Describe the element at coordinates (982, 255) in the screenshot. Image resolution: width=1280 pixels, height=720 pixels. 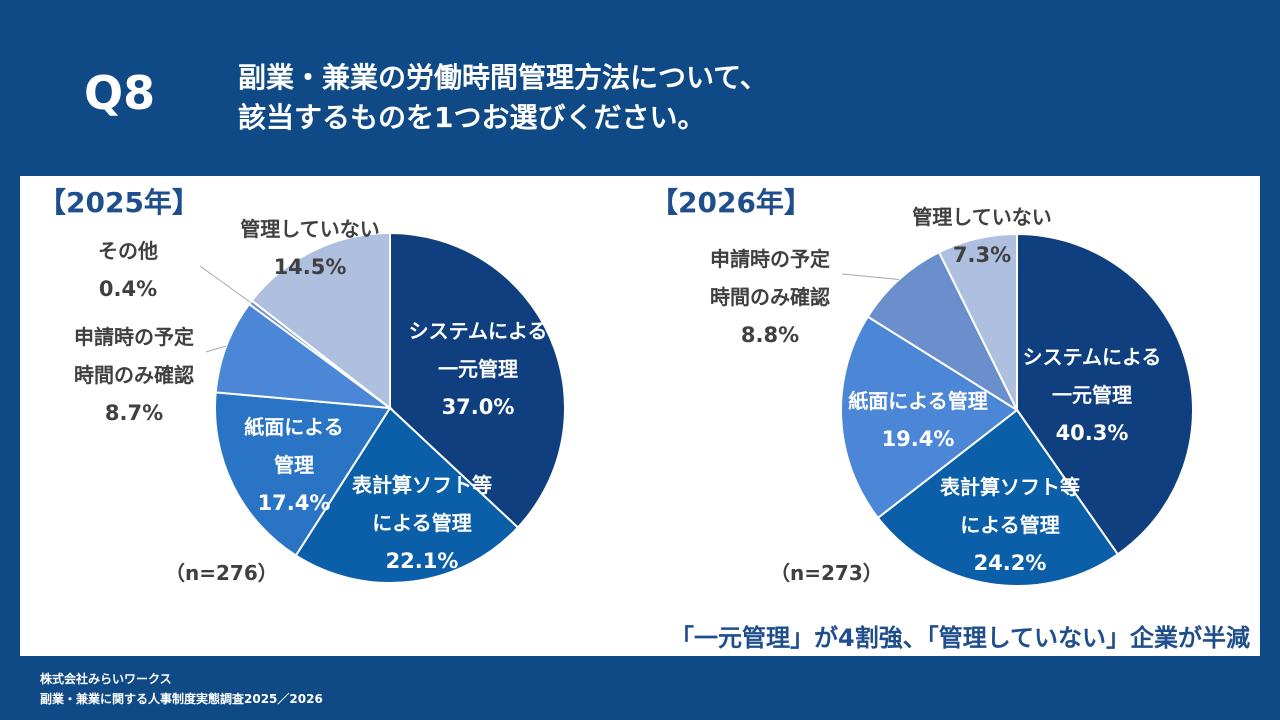
I see `slice-value-label: 7.3%` at that location.